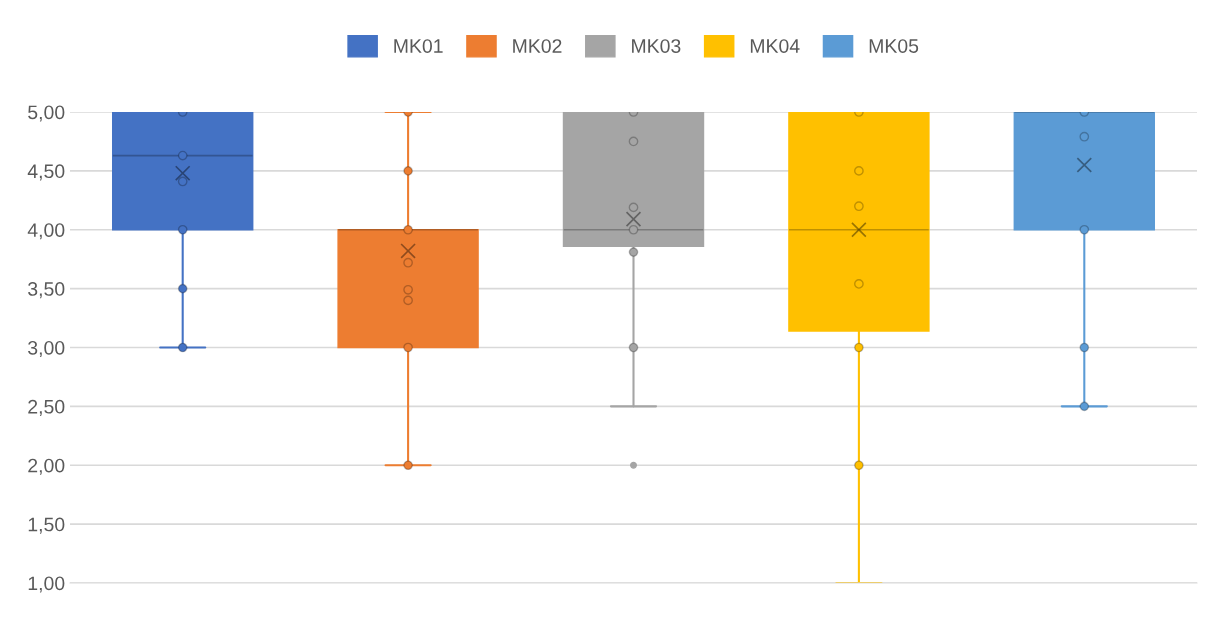 The image size is (1214, 617). I want to click on y-tick-label: 5,00, so click(46, 113).